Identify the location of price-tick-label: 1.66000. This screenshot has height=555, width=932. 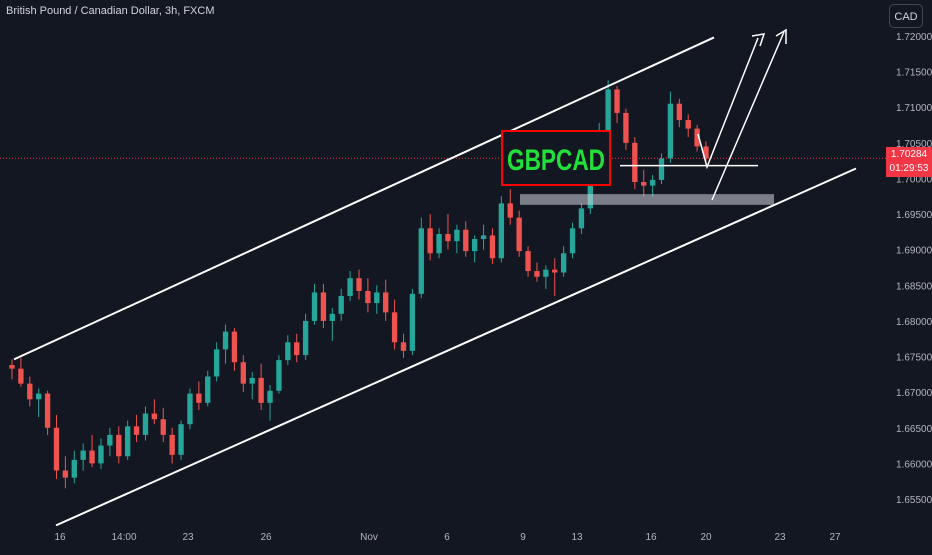
(914, 464).